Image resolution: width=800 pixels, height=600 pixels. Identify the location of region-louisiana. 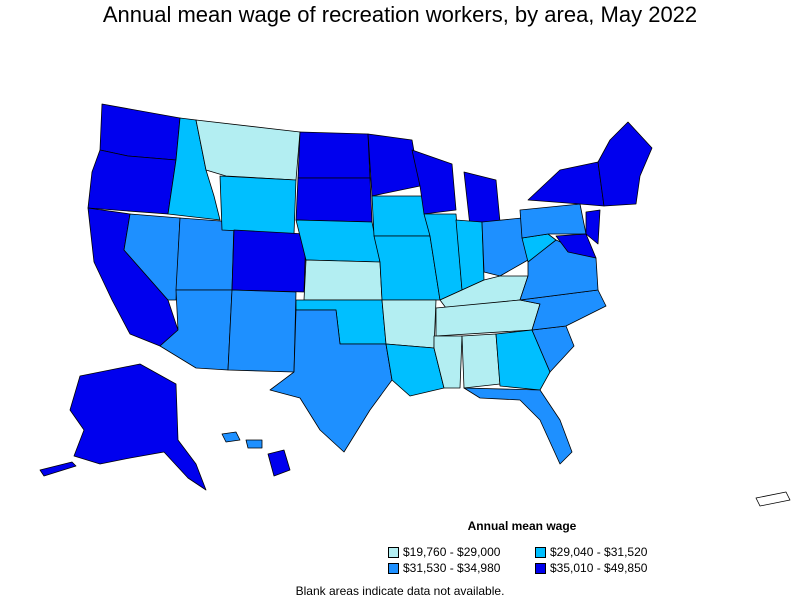
(415, 370).